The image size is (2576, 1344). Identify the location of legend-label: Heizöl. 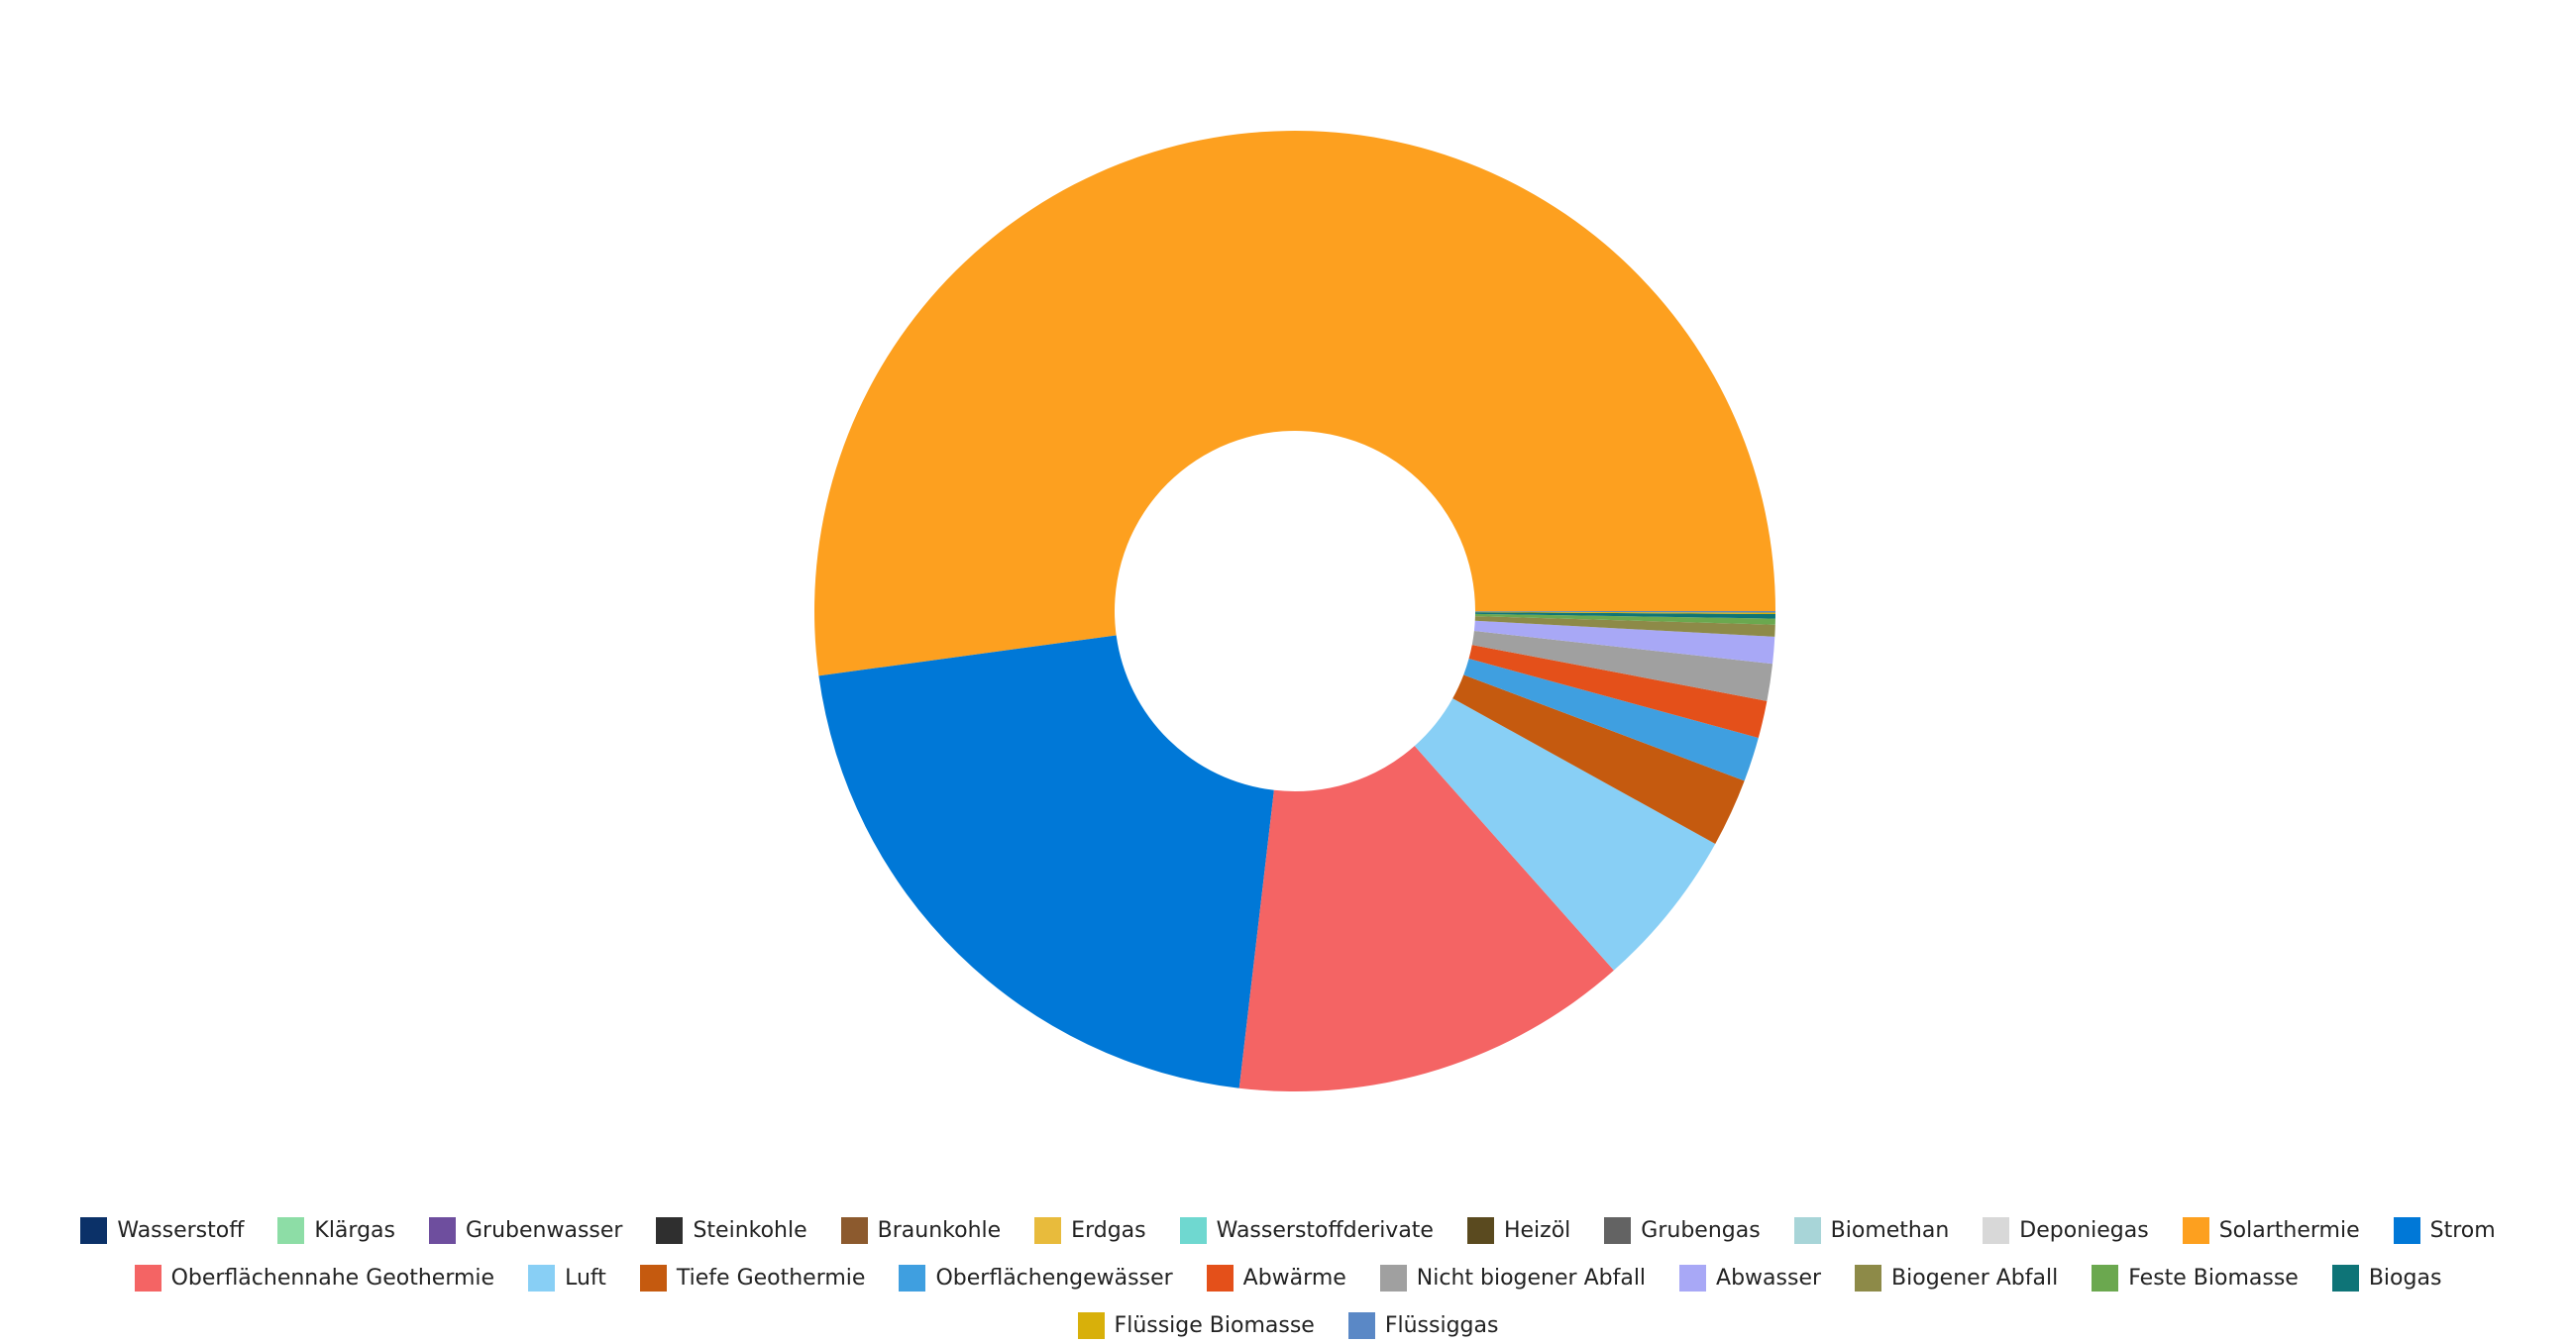
(1537, 1230).